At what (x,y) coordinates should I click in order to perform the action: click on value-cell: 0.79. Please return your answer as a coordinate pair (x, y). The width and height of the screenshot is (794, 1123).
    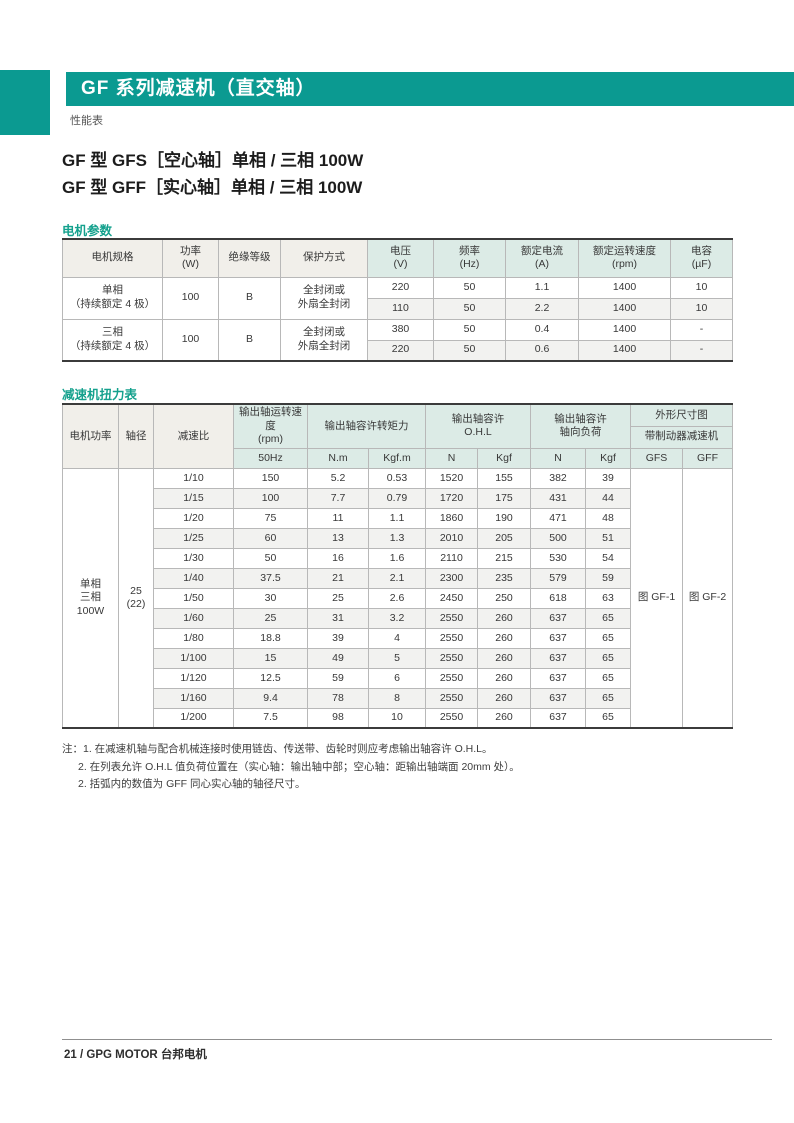
    Looking at the image, I should click on (397, 498).